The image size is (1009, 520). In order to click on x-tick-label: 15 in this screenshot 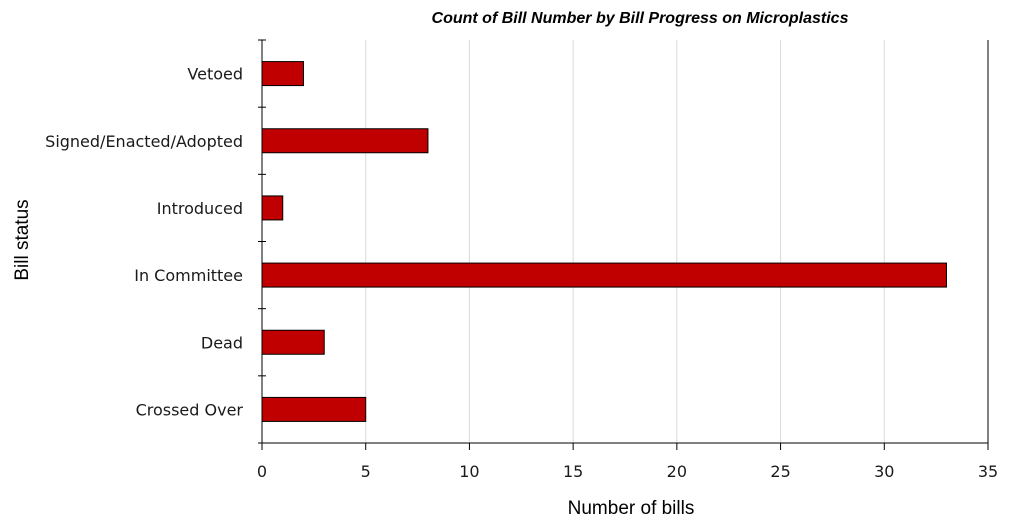, I will do `click(573, 471)`.